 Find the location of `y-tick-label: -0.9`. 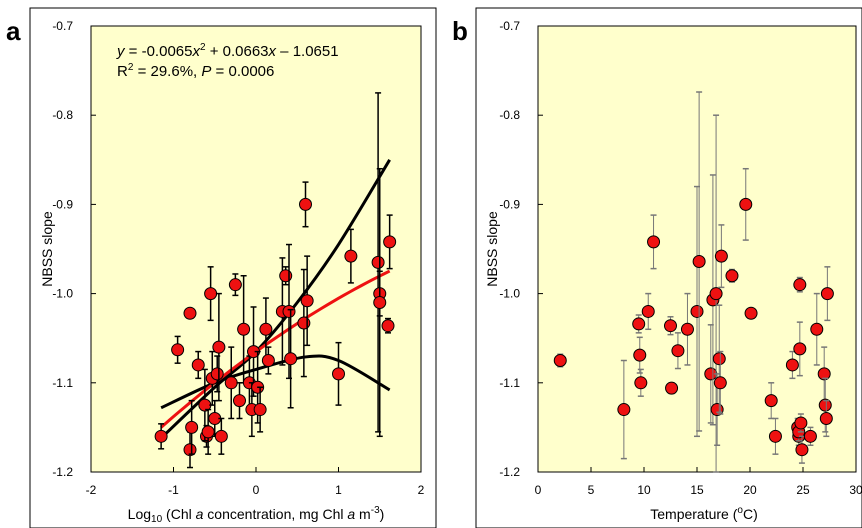

y-tick-label: -0.9 is located at coordinates (62, 204).